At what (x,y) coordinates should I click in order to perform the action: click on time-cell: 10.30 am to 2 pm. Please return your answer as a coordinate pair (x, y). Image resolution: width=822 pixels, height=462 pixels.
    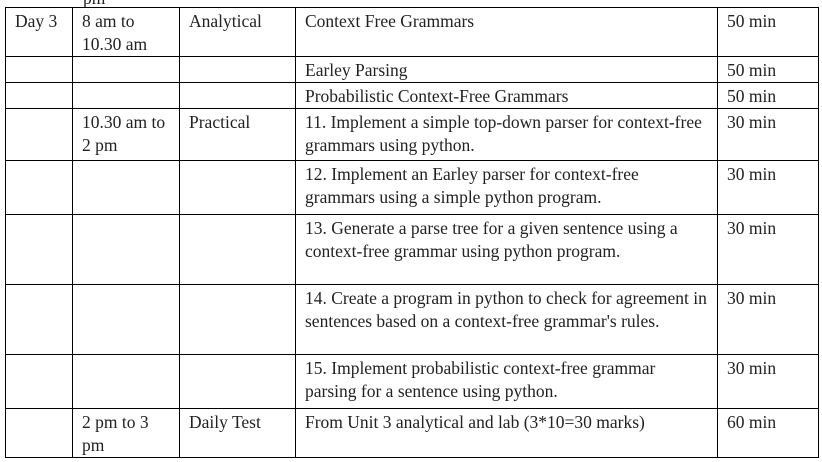
    Looking at the image, I should click on (126, 134).